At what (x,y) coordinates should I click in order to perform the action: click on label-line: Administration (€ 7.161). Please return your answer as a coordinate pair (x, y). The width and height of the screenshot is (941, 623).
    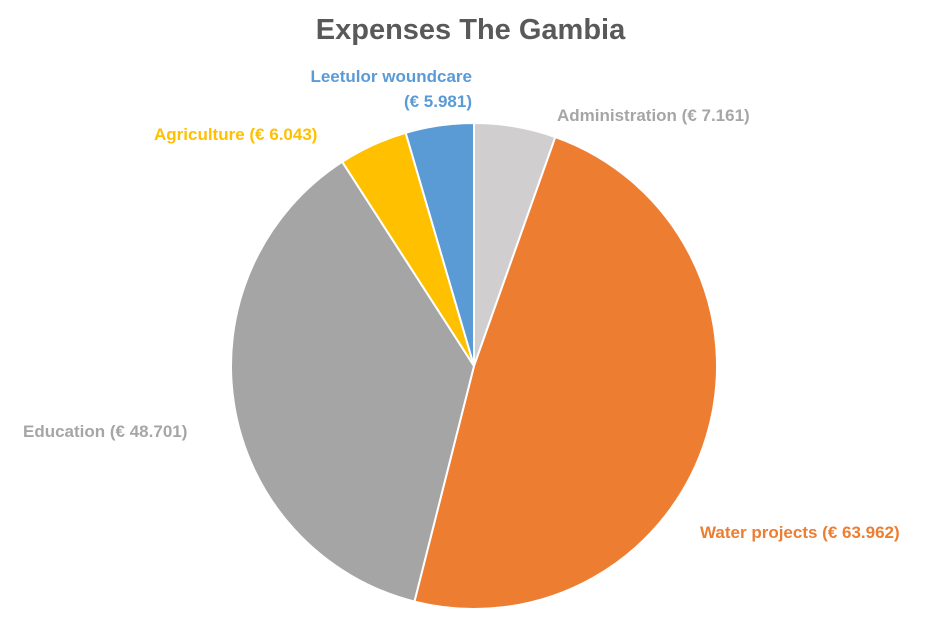
    Looking at the image, I should click on (653, 115).